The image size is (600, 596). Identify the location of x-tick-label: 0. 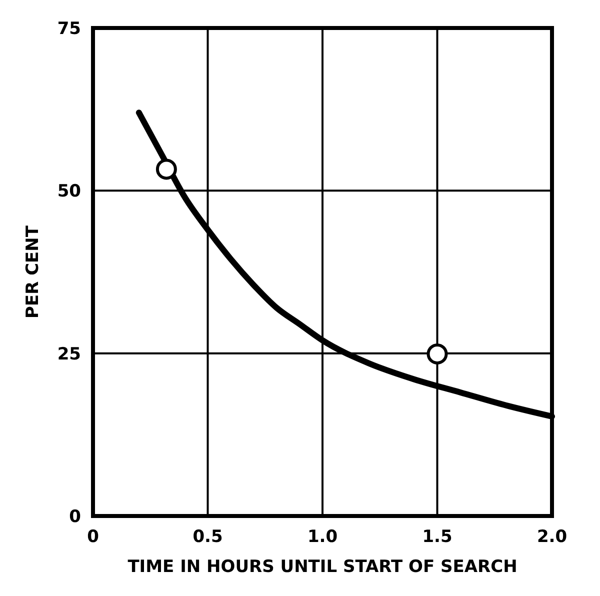
(93, 537).